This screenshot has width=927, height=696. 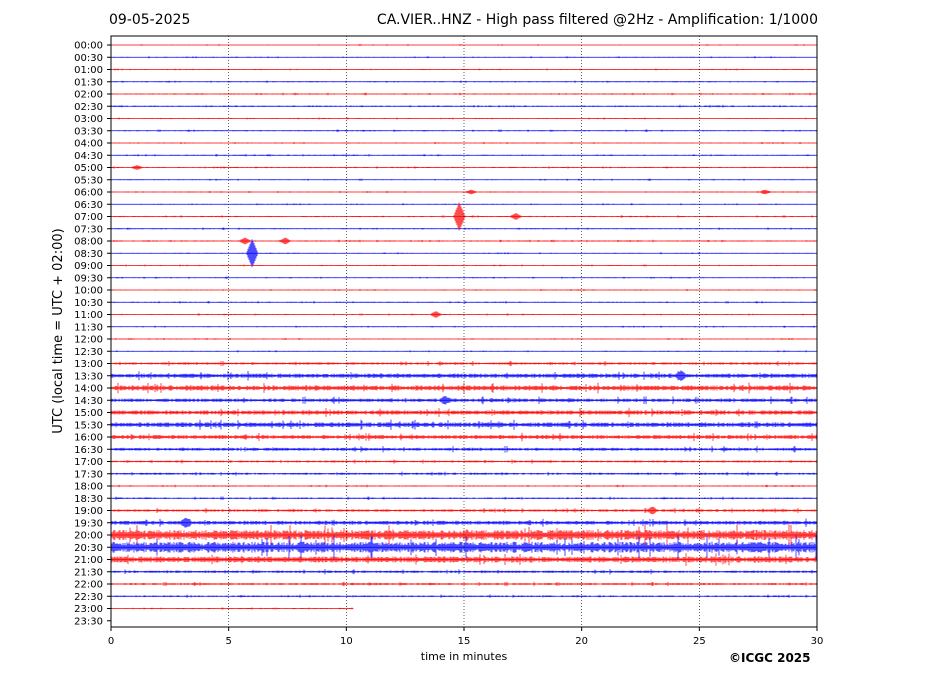 What do you see at coordinates (88, 340) in the screenshot?
I see `y-tick-label: 12:00` at bounding box center [88, 340].